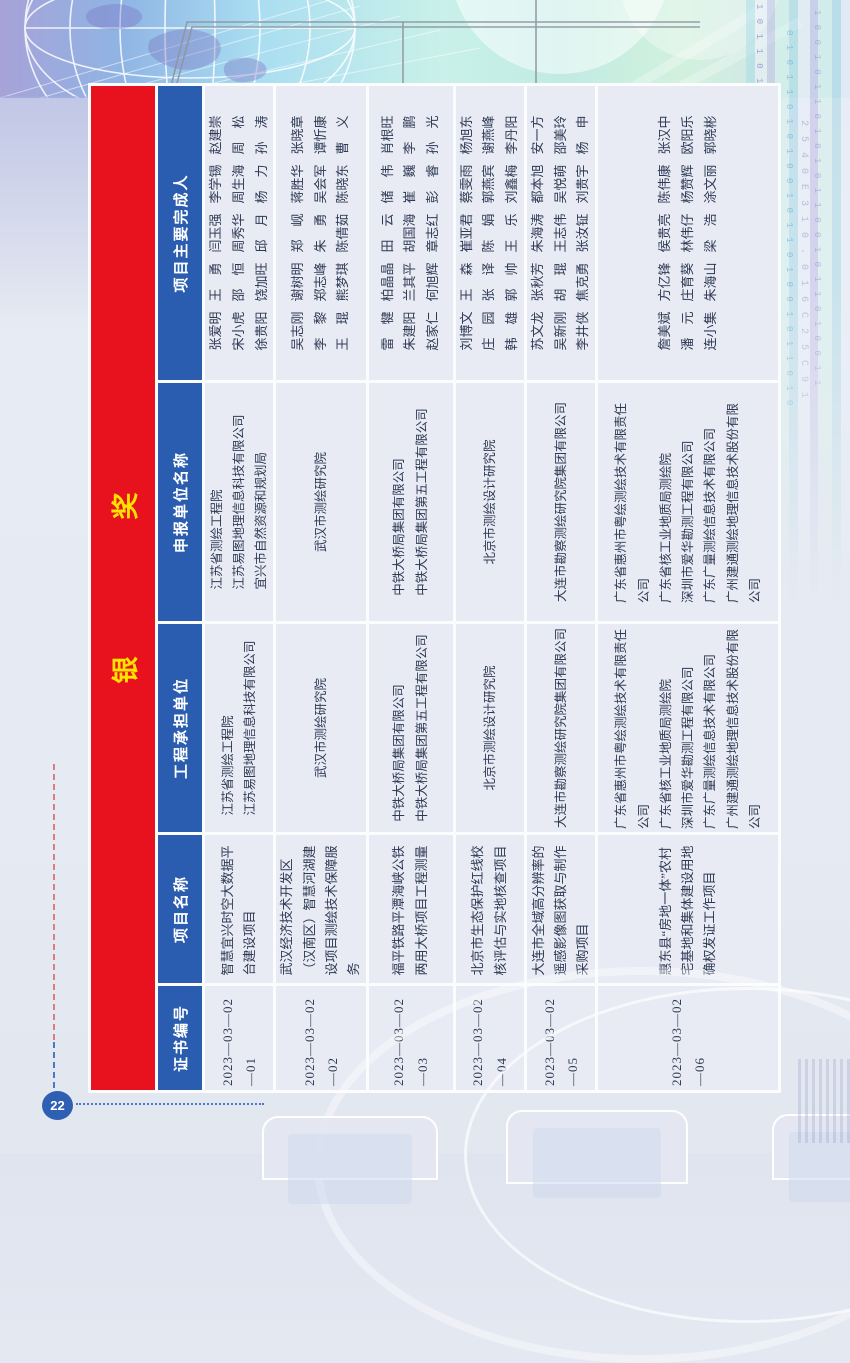 This screenshot has width=850, height=1363. Describe the element at coordinates (489, 909) in the screenshot. I see `project-name-cell: 北京市生态保护红线校核评估与实地核查项目` at that location.